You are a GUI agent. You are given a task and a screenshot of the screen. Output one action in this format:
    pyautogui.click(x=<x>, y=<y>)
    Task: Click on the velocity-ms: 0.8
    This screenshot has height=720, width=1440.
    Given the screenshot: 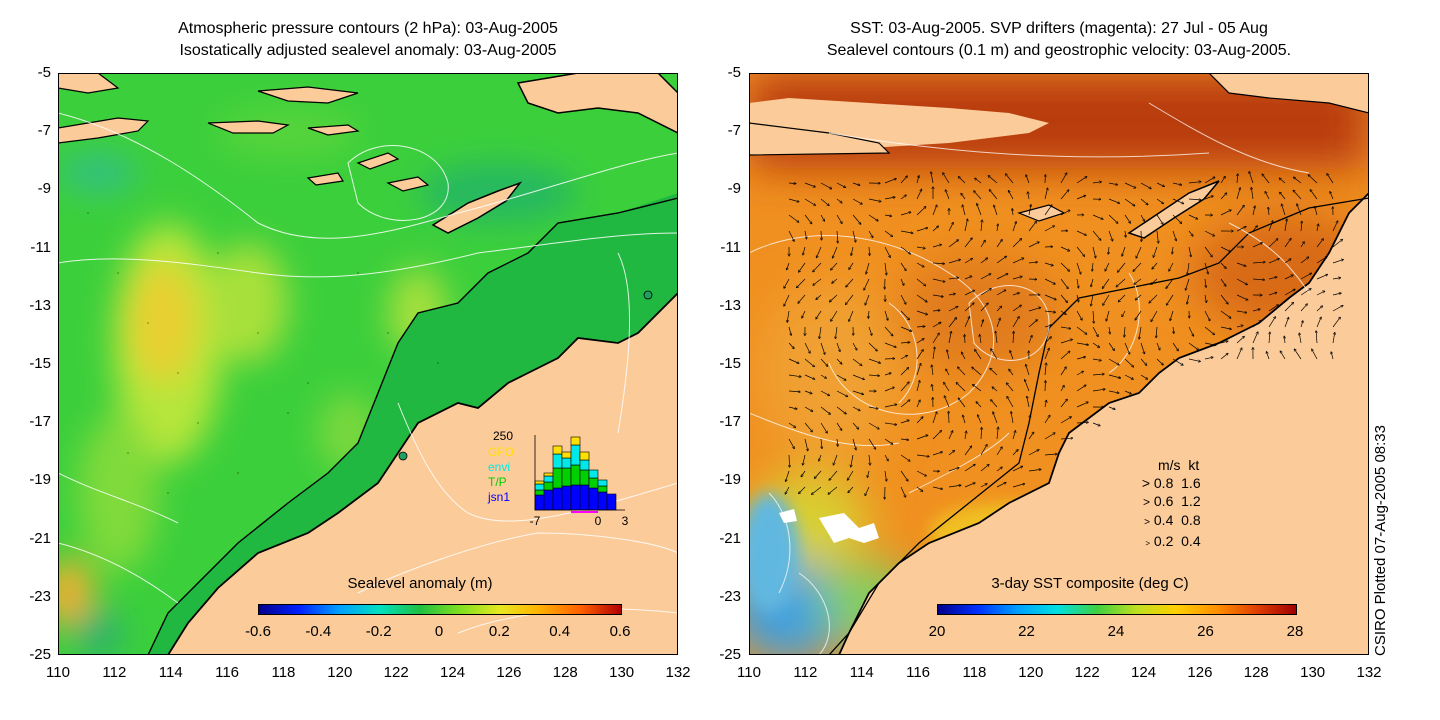 What is the action you would take?
    pyautogui.click(x=1163, y=483)
    